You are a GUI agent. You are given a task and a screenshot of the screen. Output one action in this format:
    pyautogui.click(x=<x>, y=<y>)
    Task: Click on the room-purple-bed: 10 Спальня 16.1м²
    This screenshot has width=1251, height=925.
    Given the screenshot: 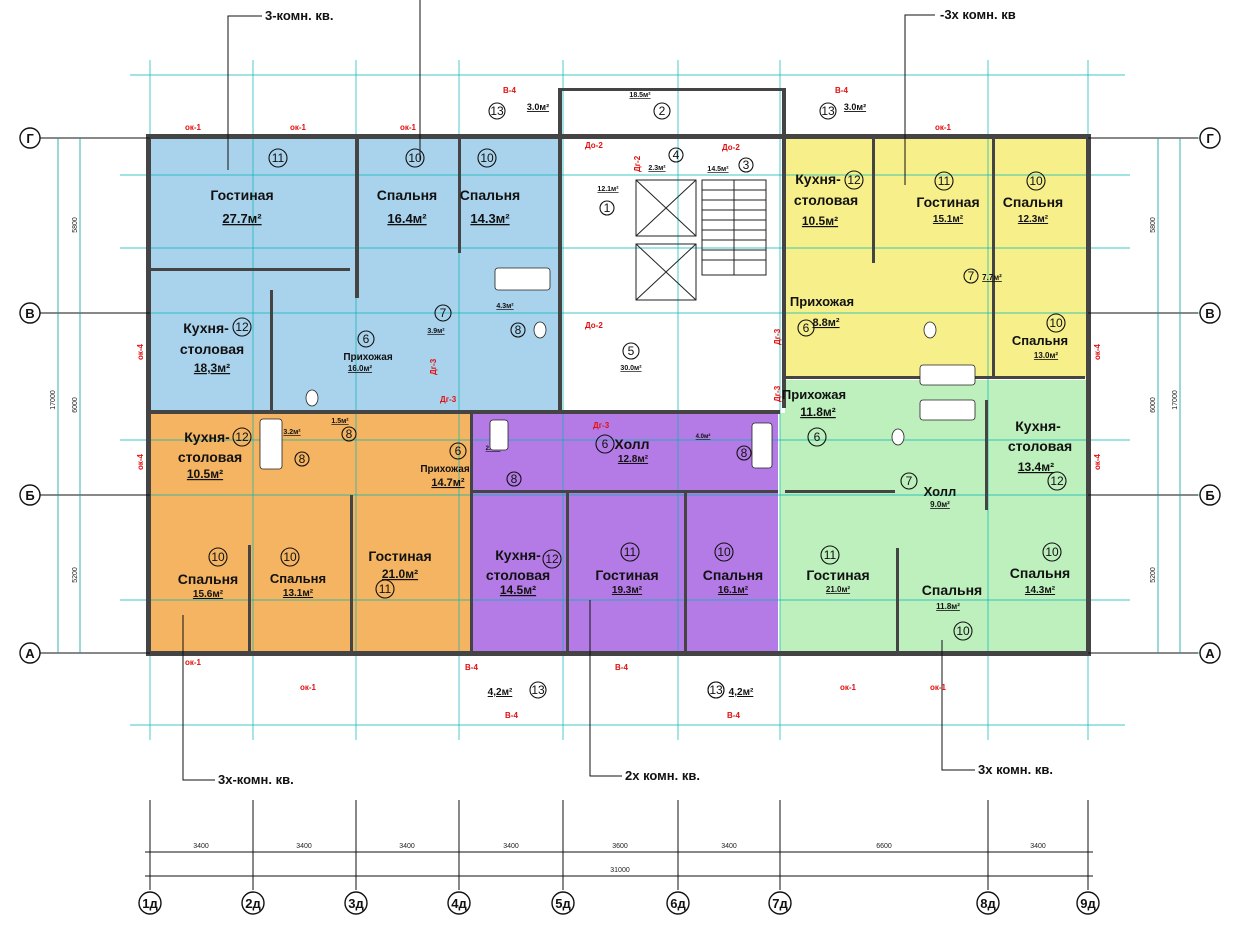 What is the action you would take?
    pyautogui.click(x=733, y=569)
    